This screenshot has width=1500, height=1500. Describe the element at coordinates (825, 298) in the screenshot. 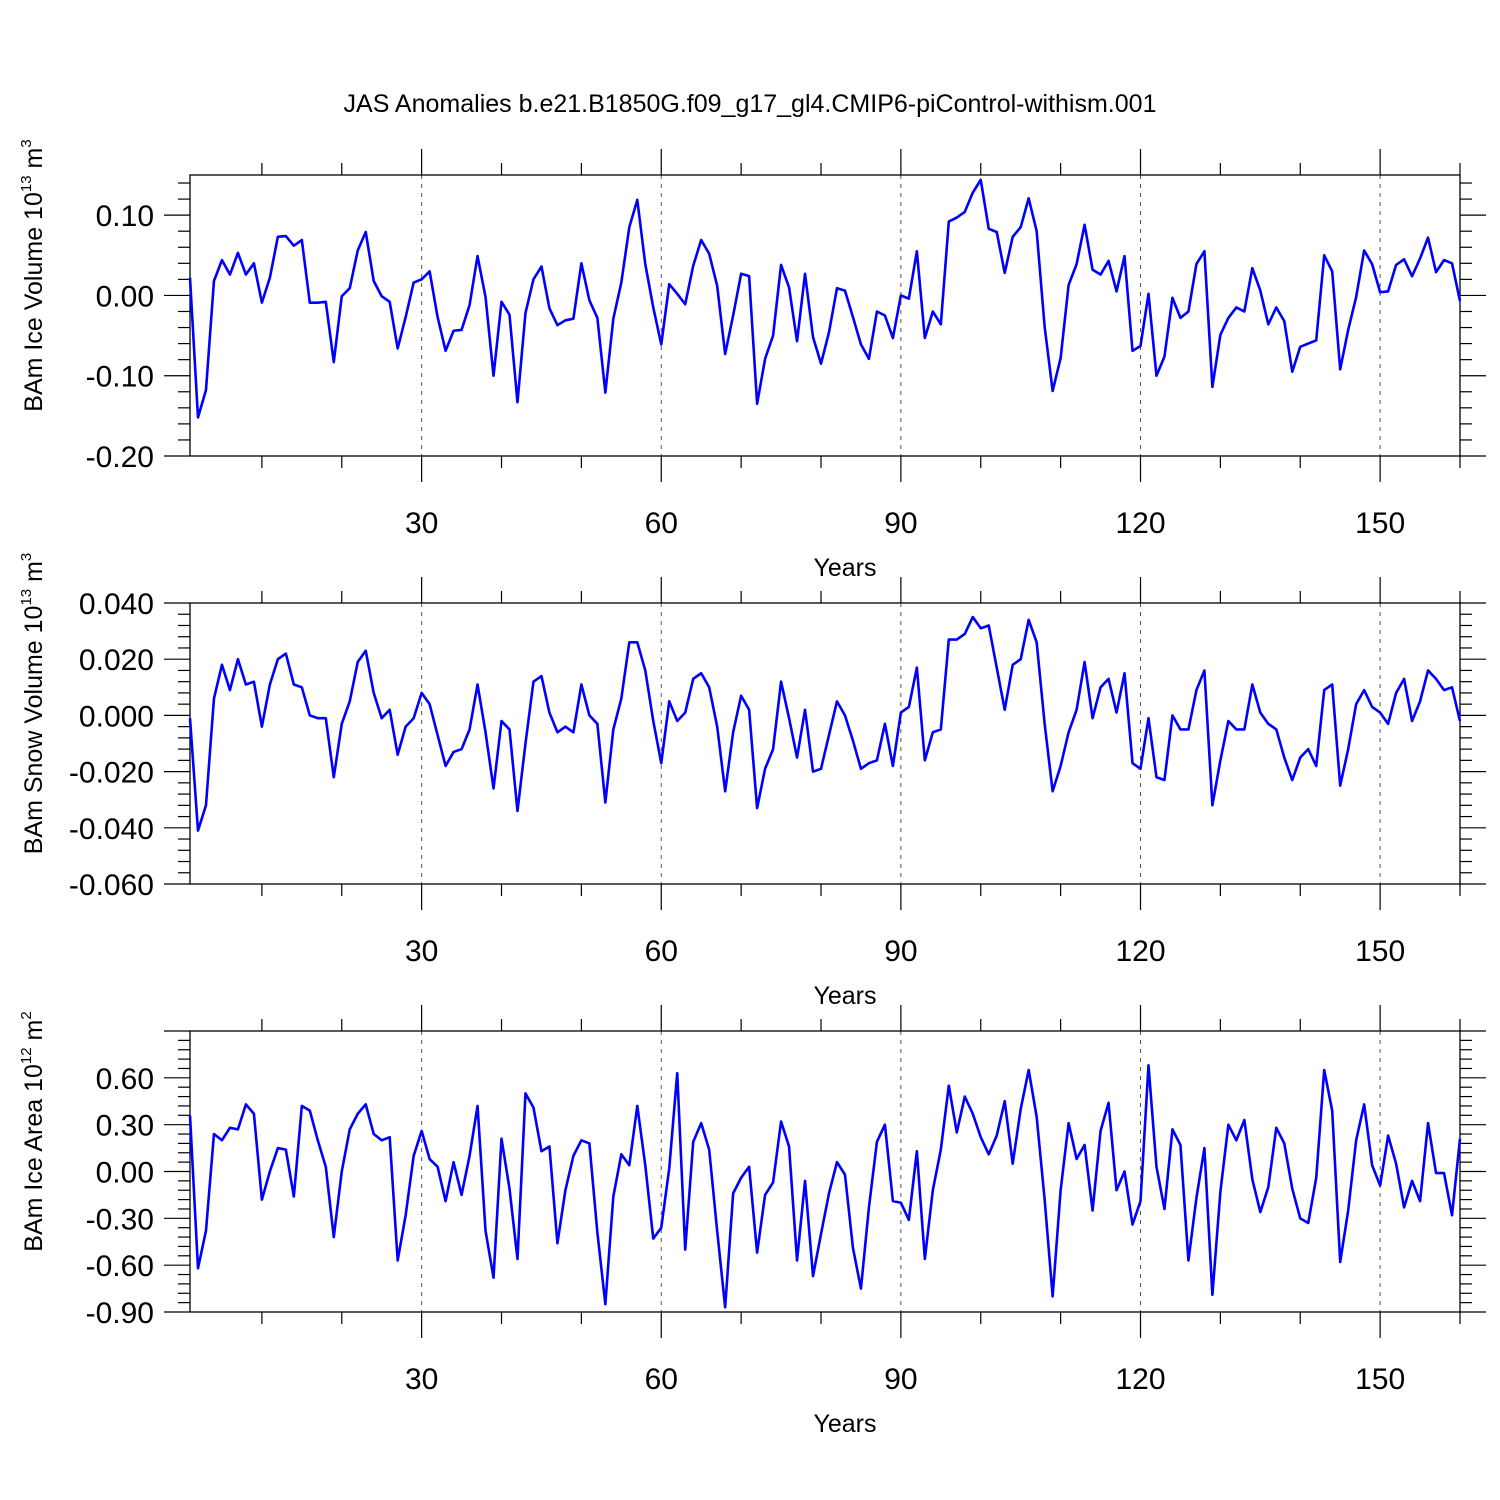

I see `series-line-bam-ice-volume` at that location.